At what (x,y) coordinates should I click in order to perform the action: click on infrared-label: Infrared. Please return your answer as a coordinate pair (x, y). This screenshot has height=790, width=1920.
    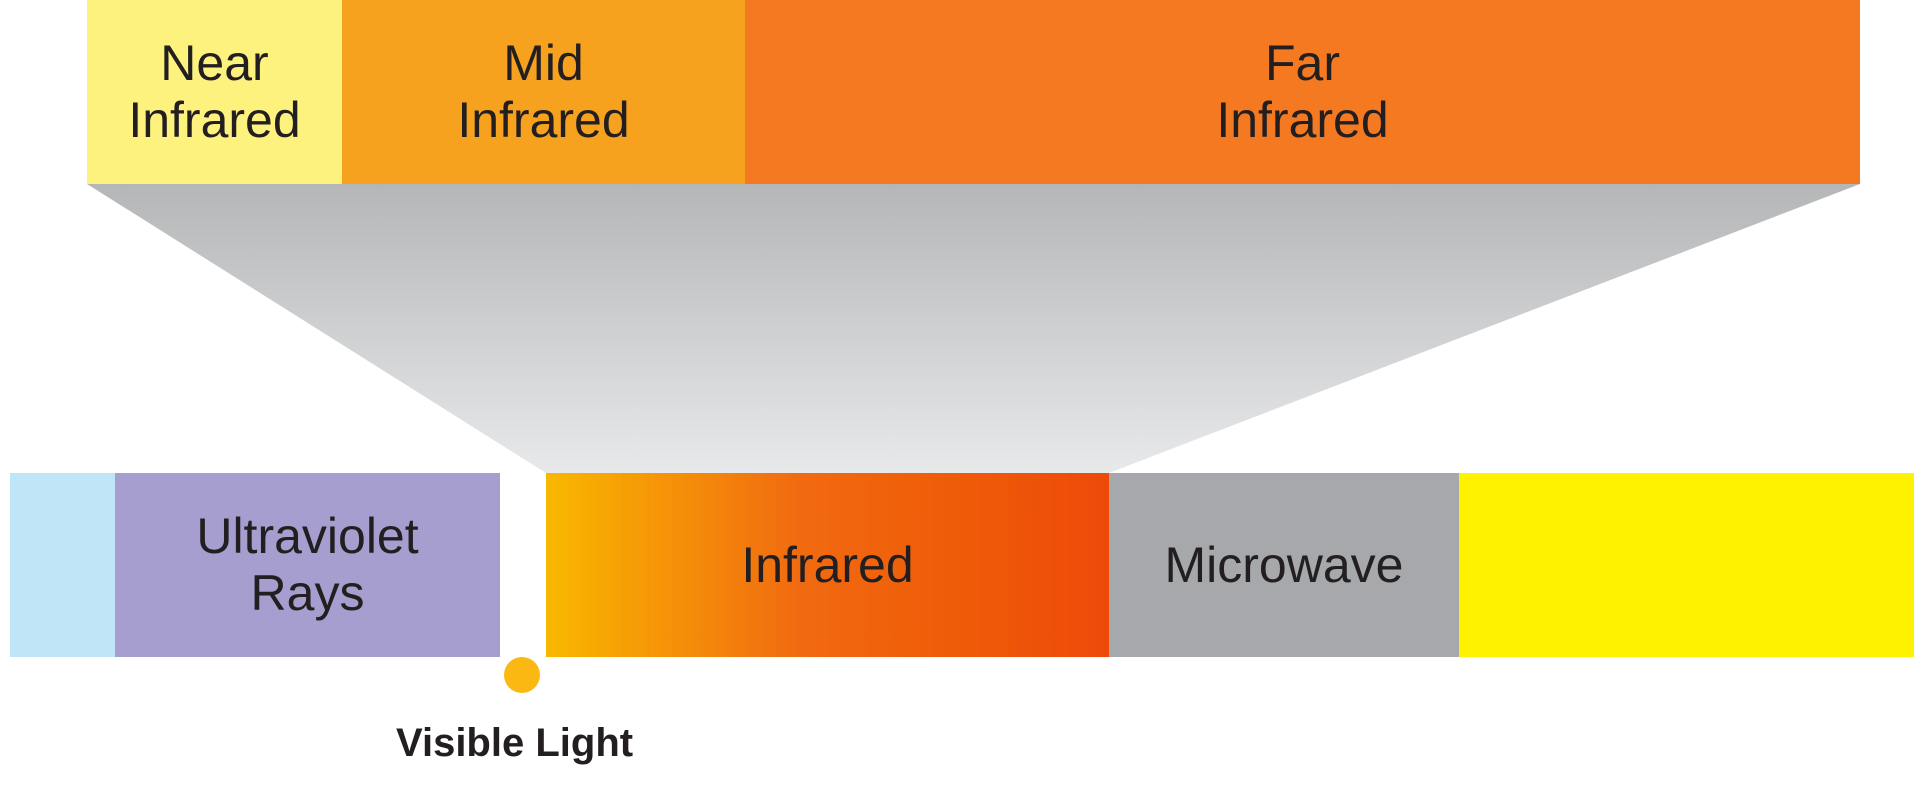
    Looking at the image, I should click on (827, 564).